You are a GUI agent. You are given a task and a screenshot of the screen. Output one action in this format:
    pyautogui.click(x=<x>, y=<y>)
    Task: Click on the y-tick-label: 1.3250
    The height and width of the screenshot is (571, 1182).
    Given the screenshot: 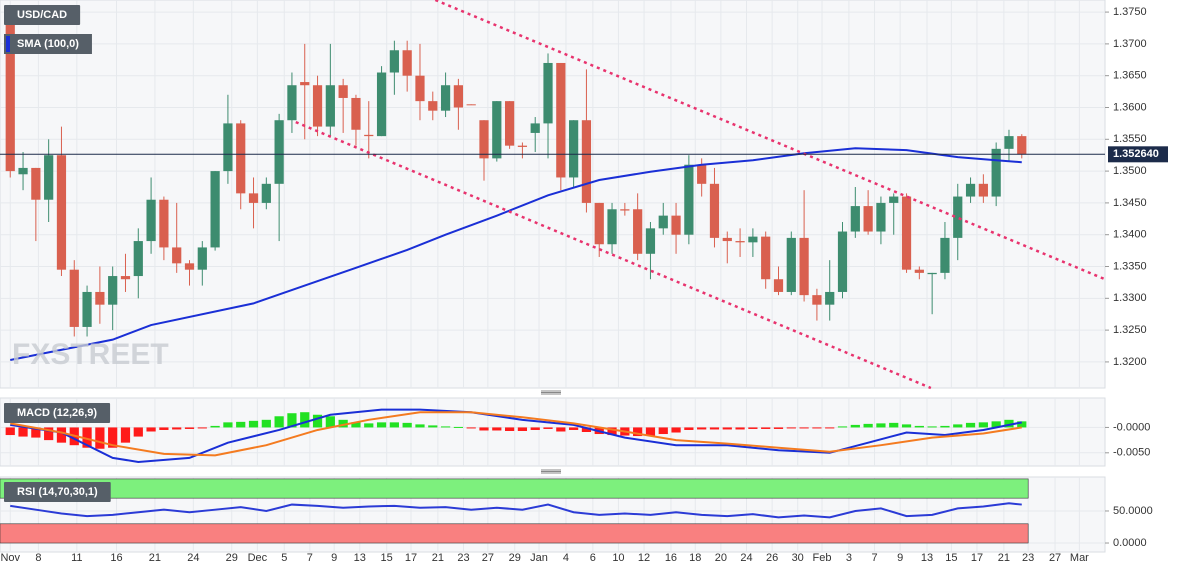 What is the action you would take?
    pyautogui.click(x=1130, y=330)
    